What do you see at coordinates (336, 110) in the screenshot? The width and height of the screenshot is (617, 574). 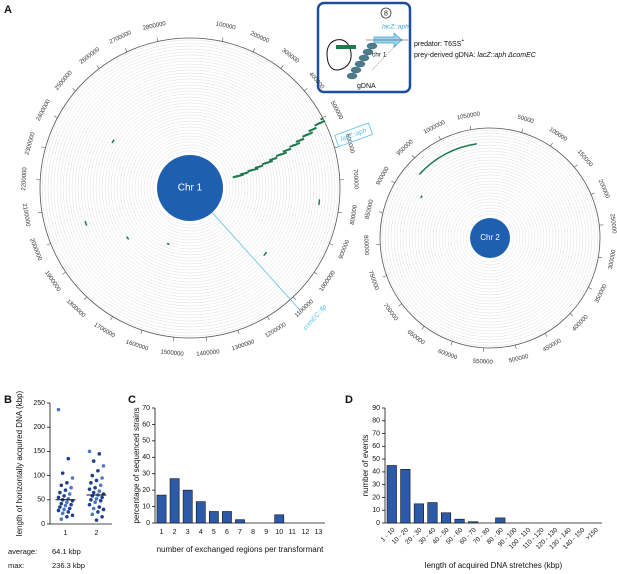 I see `tick-label: 500000` at bounding box center [336, 110].